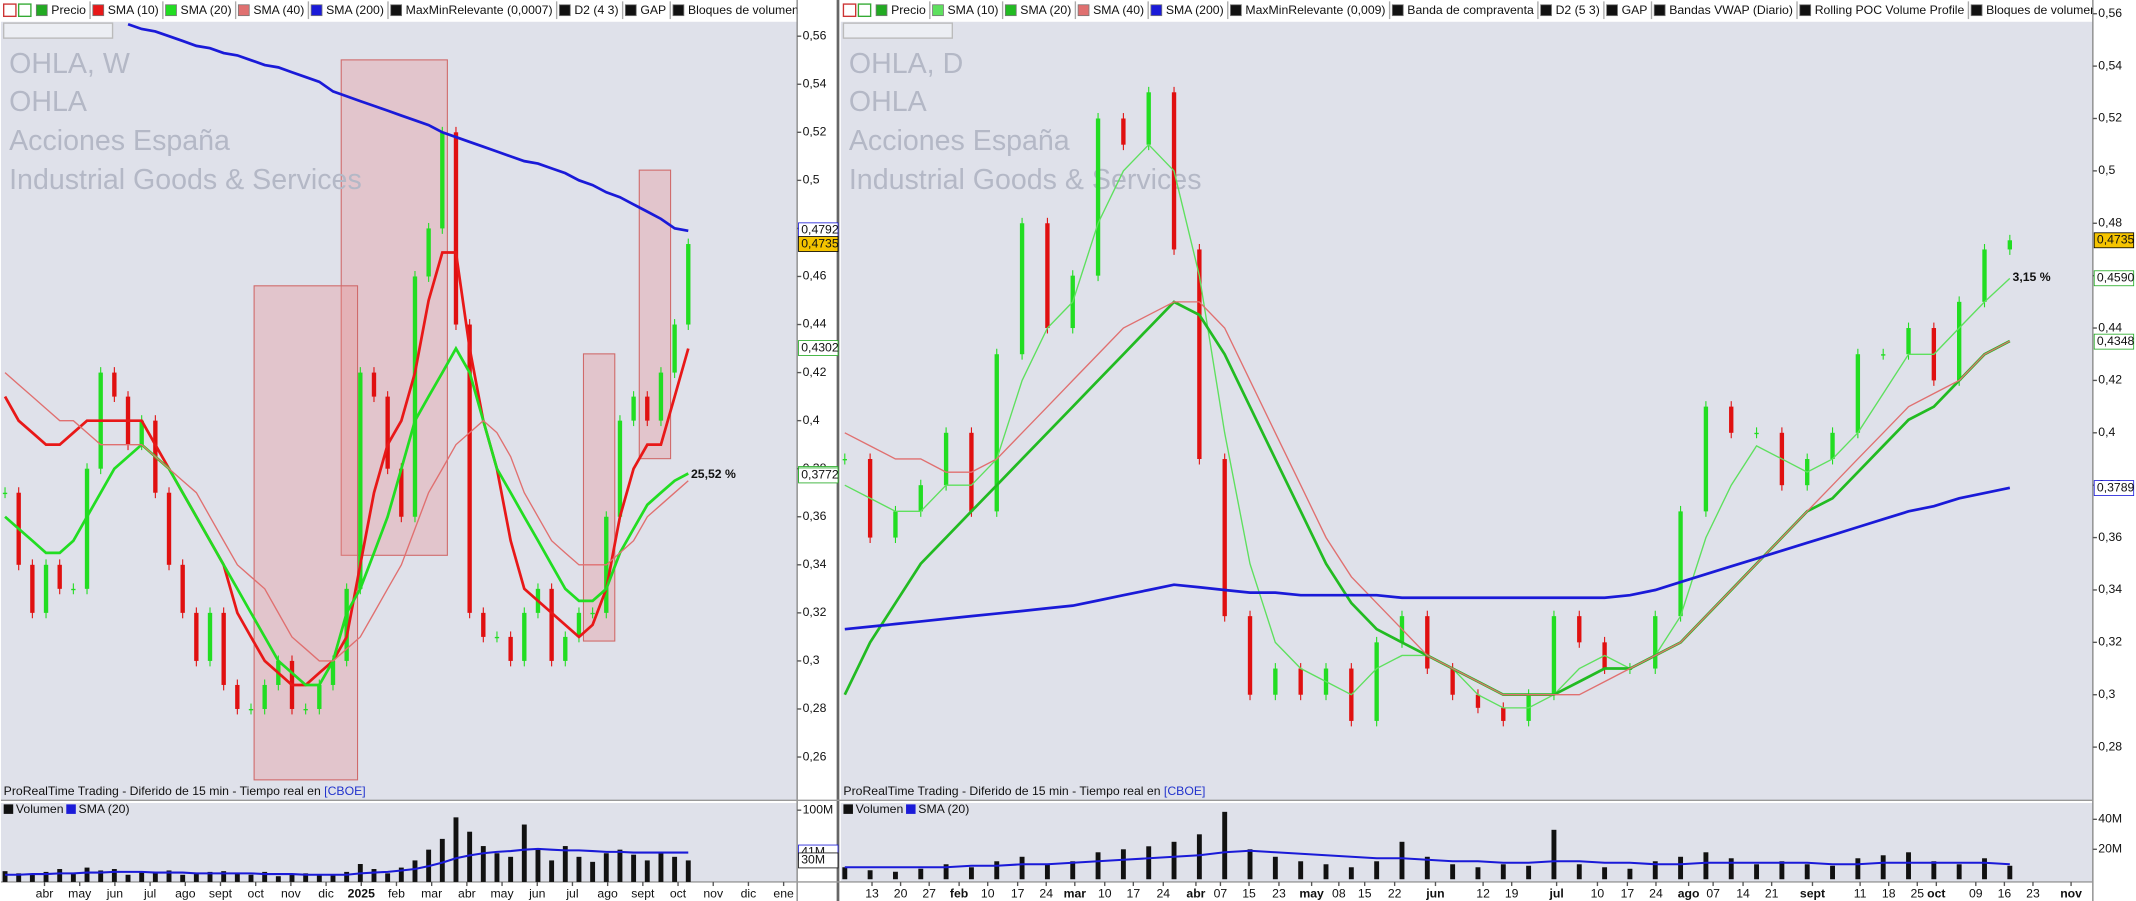 This screenshot has width=2136, height=901. What do you see at coordinates (1470, 10) in the screenshot?
I see `toolbar-item: Banda de compraventa` at bounding box center [1470, 10].